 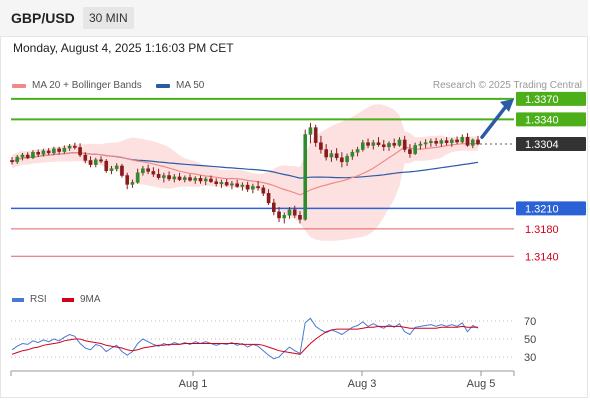 What do you see at coordinates (87, 85) in the screenshot?
I see `ma20-label: MA 20 + Bollinger Bands` at bounding box center [87, 85].